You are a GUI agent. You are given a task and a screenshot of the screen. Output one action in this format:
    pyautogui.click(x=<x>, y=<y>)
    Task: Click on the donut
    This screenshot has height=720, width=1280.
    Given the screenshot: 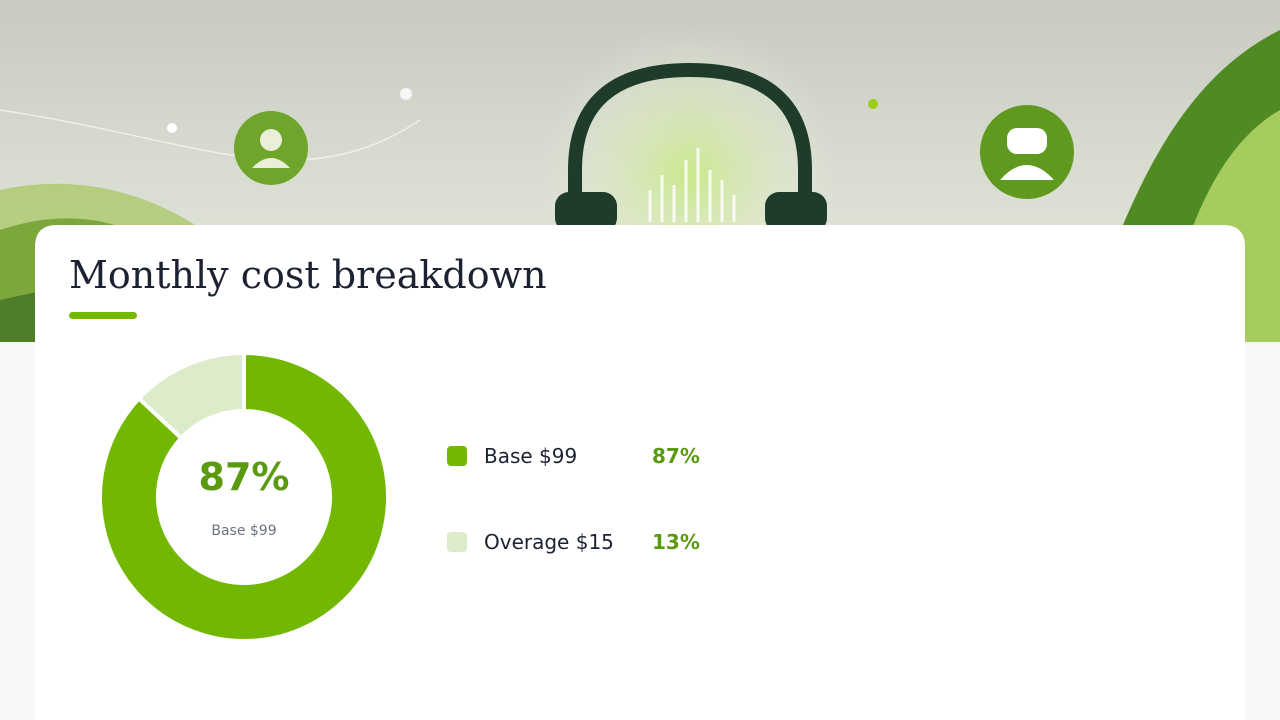 What is the action you would take?
    pyautogui.click(x=244, y=496)
    